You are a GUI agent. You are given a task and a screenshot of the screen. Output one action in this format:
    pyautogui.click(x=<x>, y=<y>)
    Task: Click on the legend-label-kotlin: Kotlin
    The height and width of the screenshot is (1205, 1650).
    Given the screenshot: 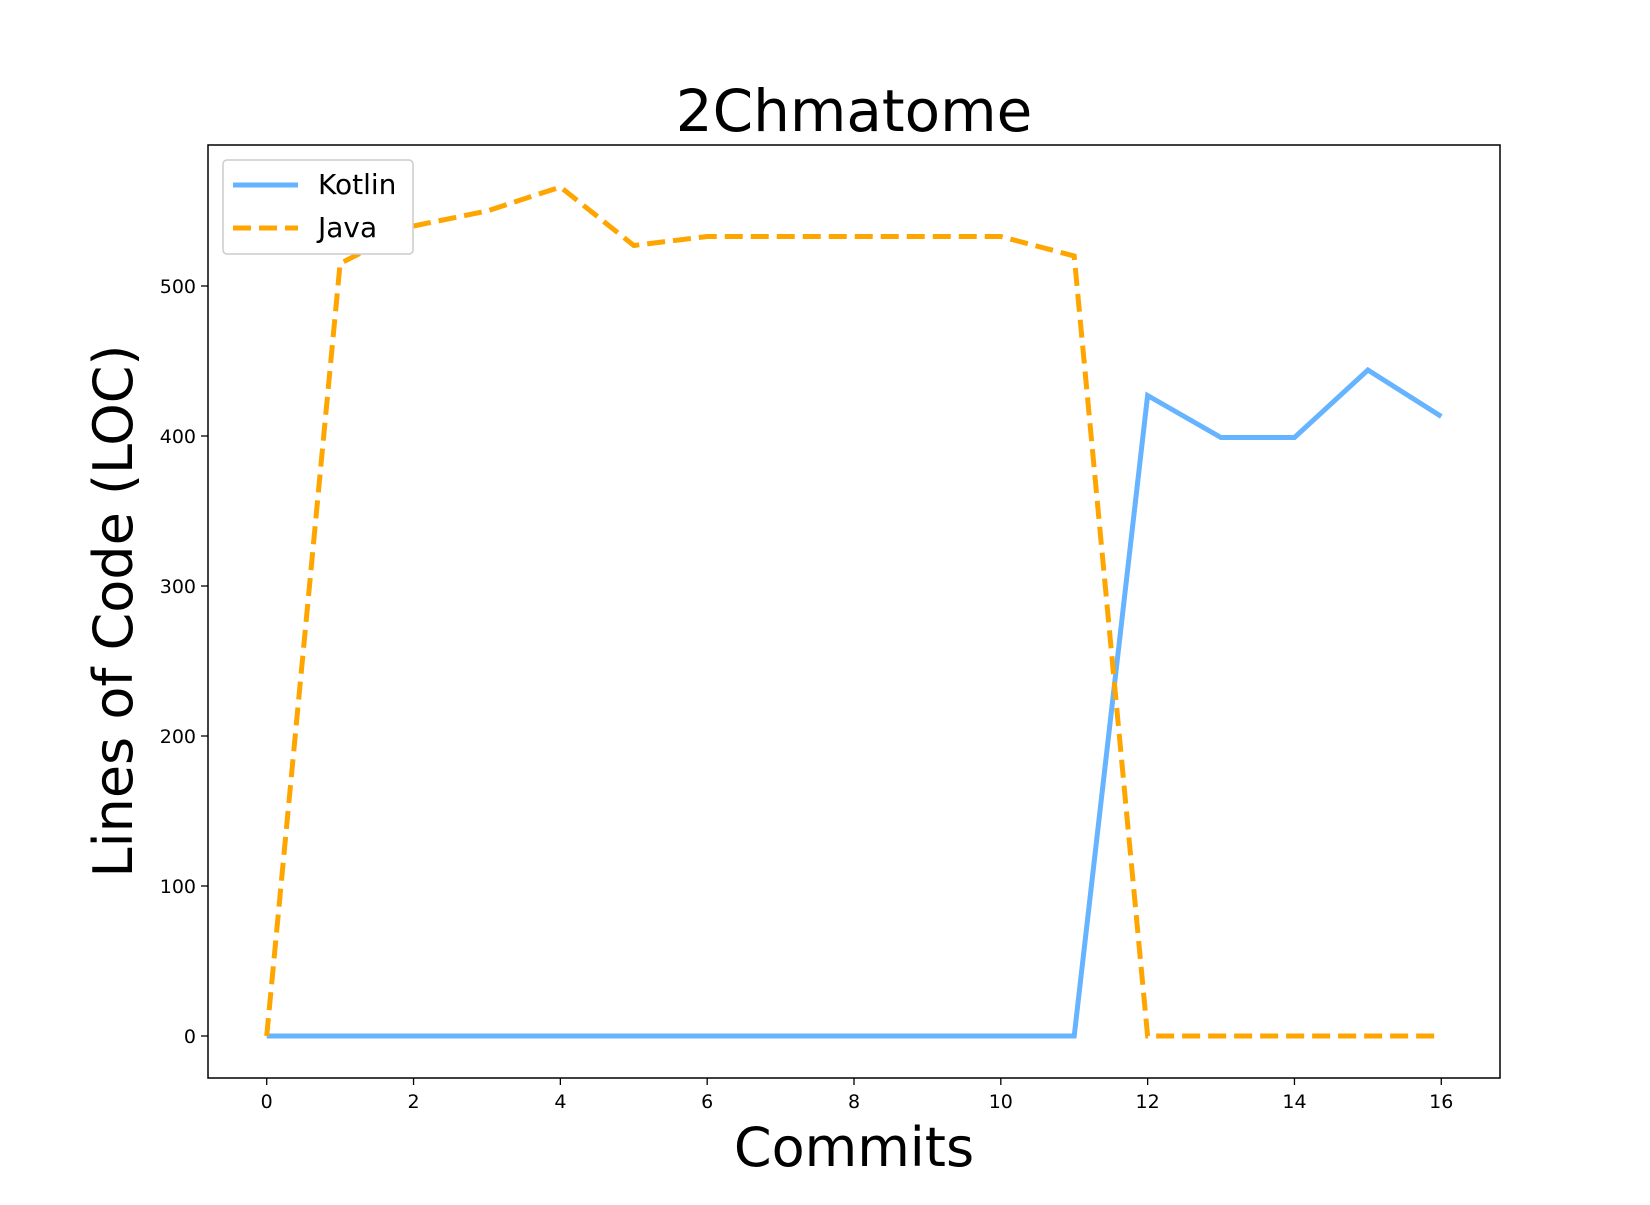 What is the action you would take?
    pyautogui.click(x=357, y=184)
    